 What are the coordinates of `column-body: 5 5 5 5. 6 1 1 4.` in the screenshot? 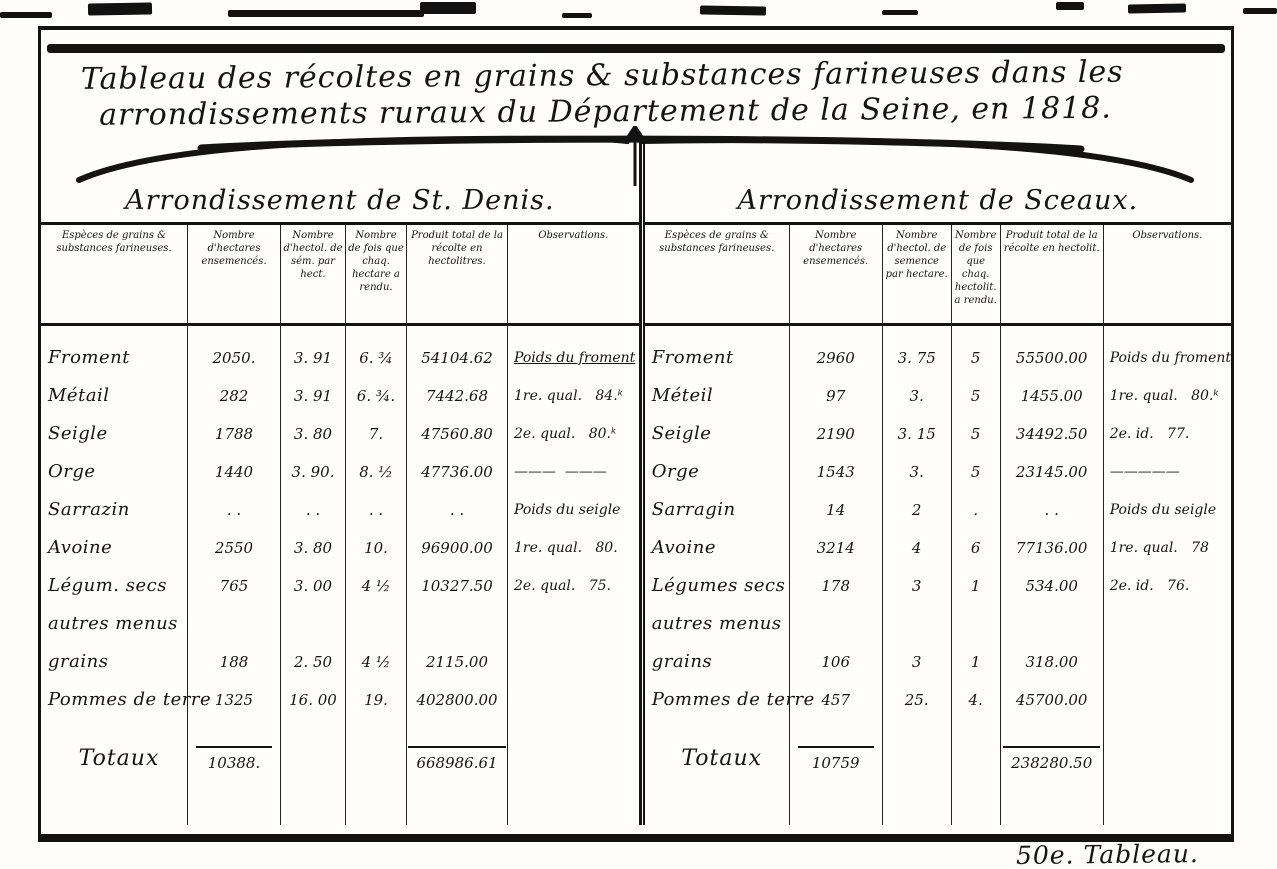 It's located at (976, 523).